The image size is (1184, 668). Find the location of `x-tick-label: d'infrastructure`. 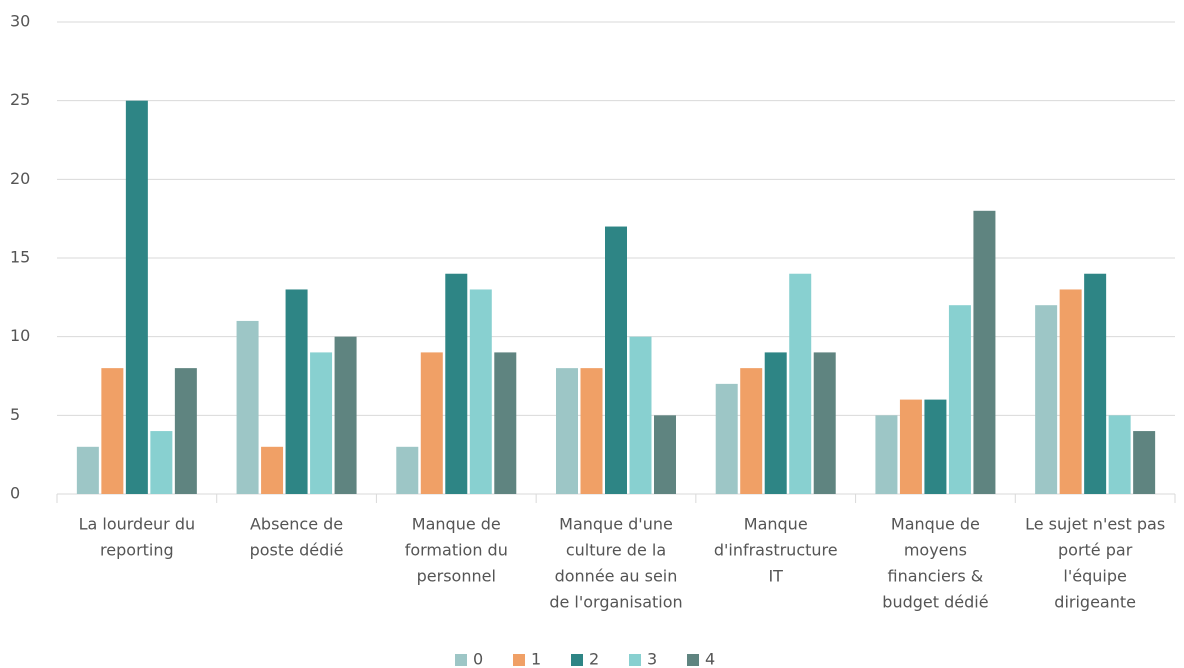

x-tick-label: d'infrastructure is located at coordinates (776, 550).